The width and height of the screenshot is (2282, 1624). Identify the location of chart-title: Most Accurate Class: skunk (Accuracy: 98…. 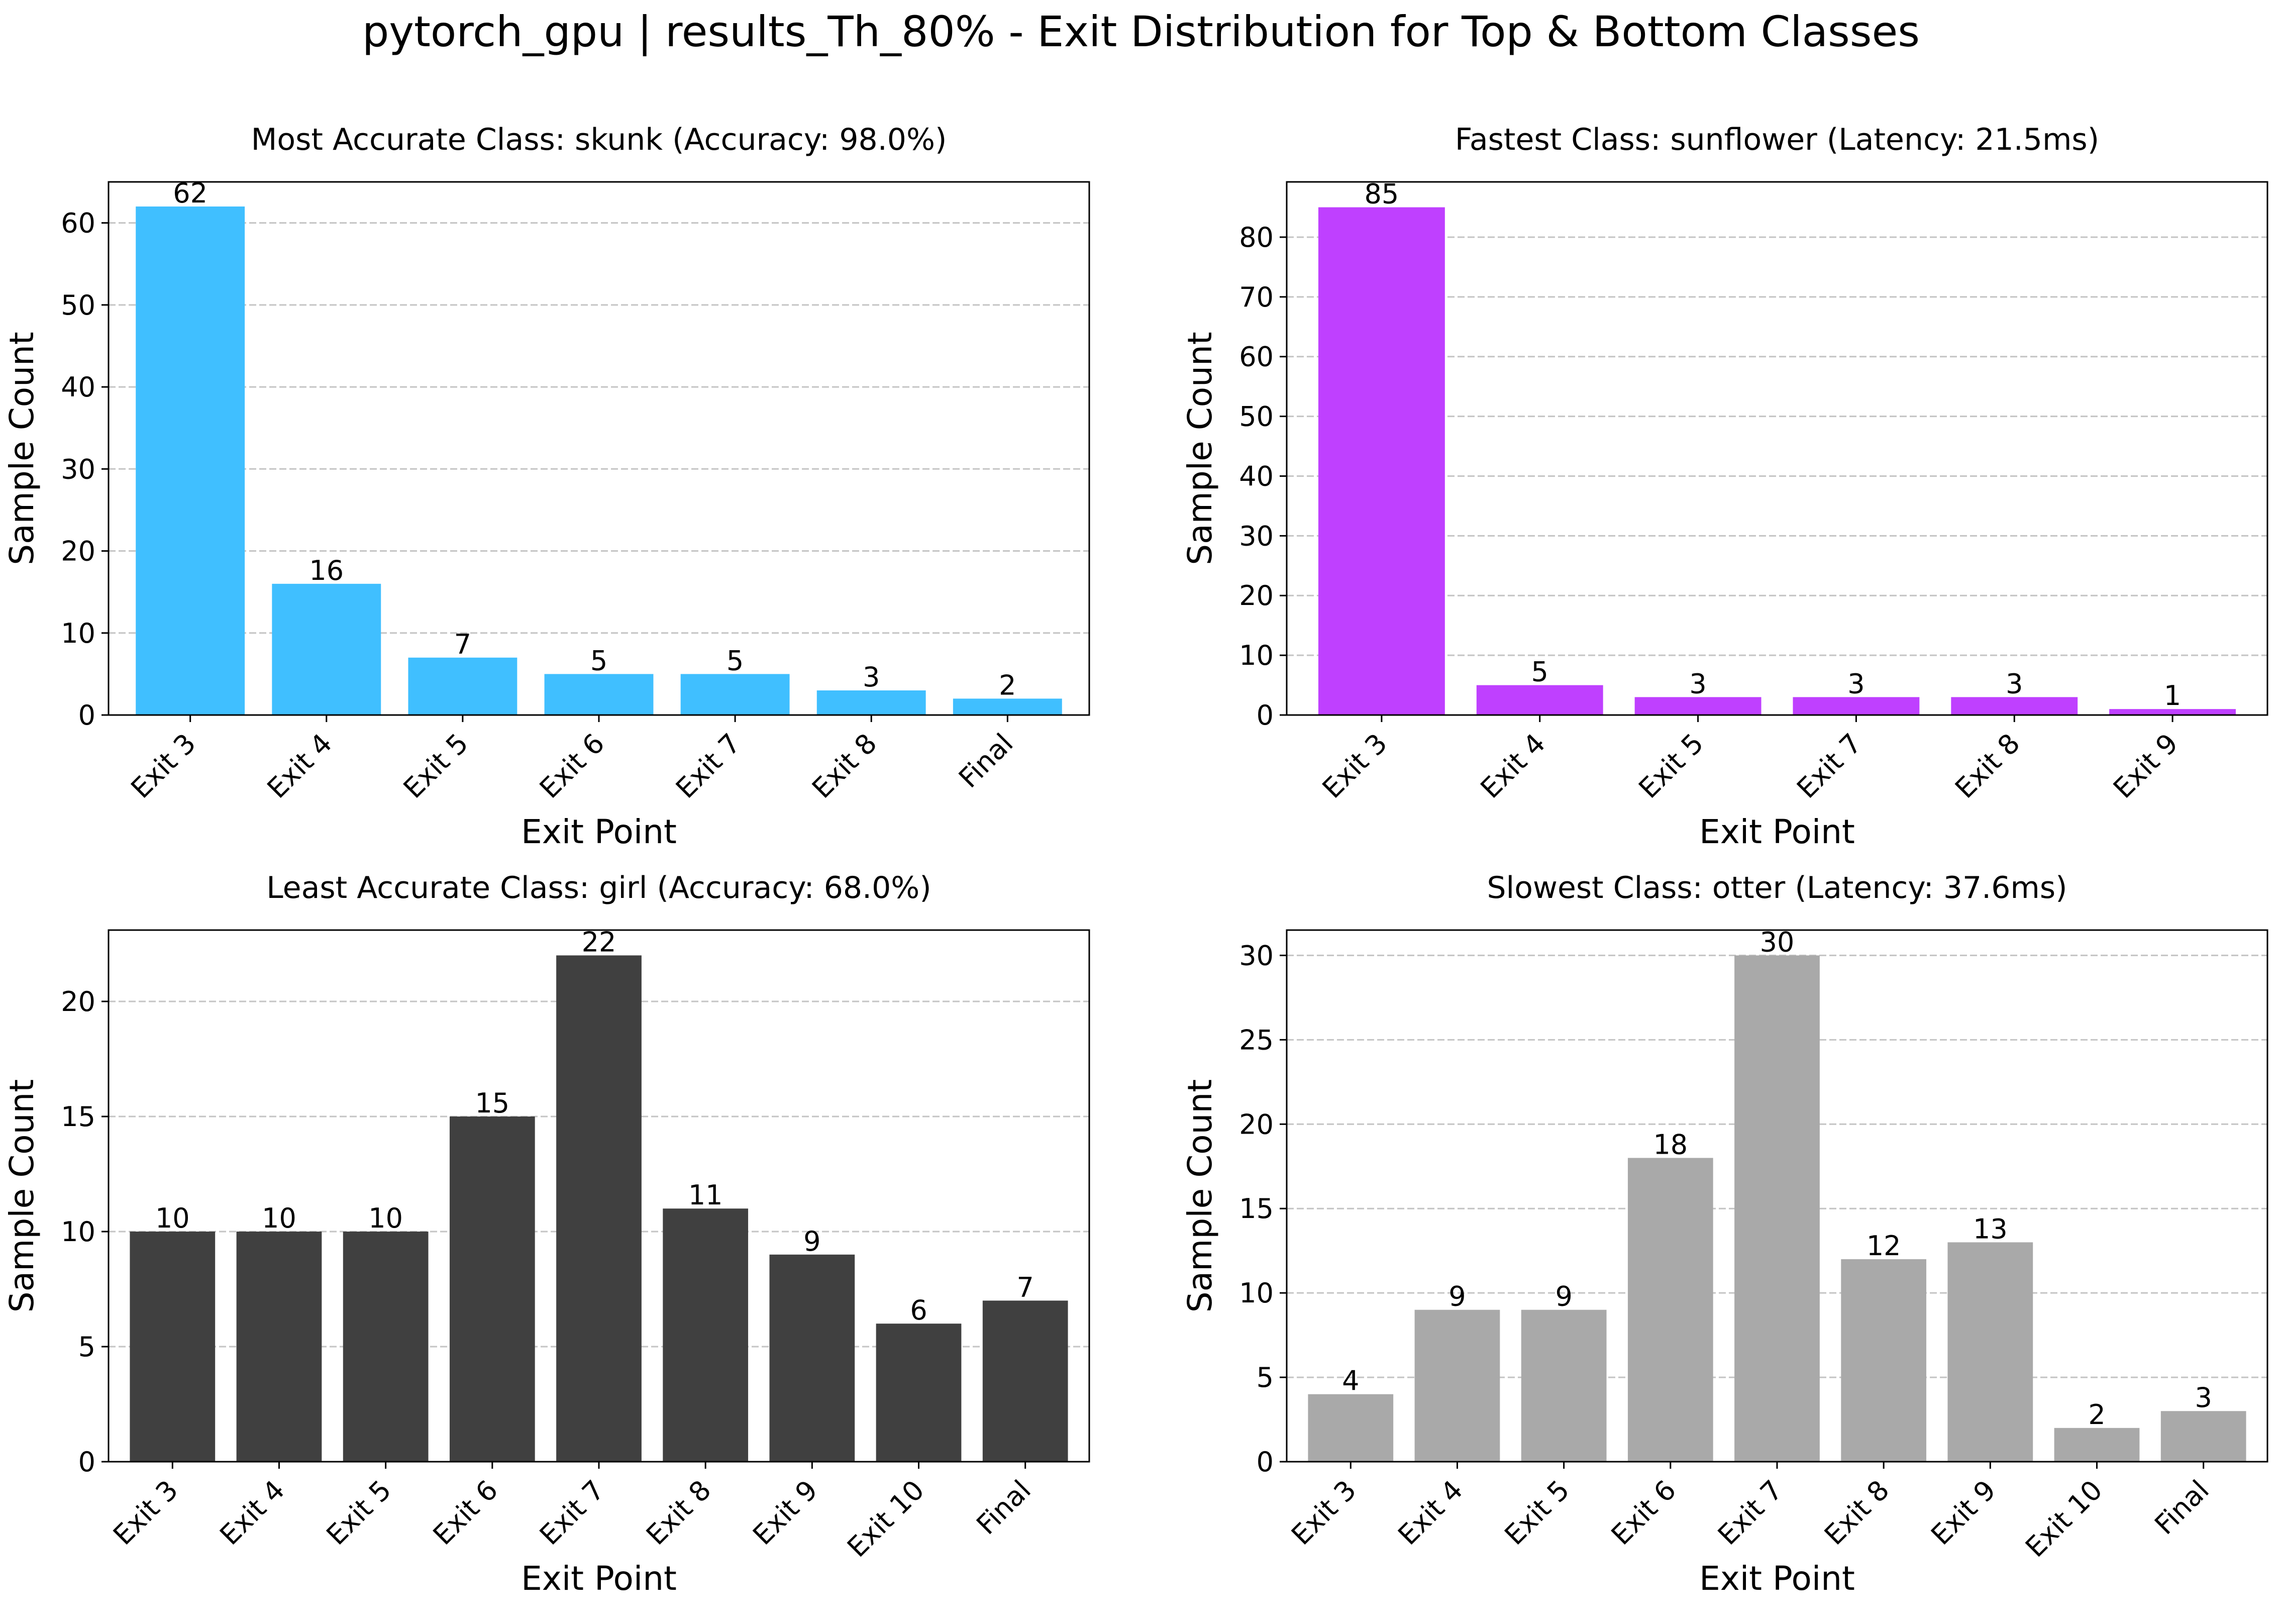
(599, 139).